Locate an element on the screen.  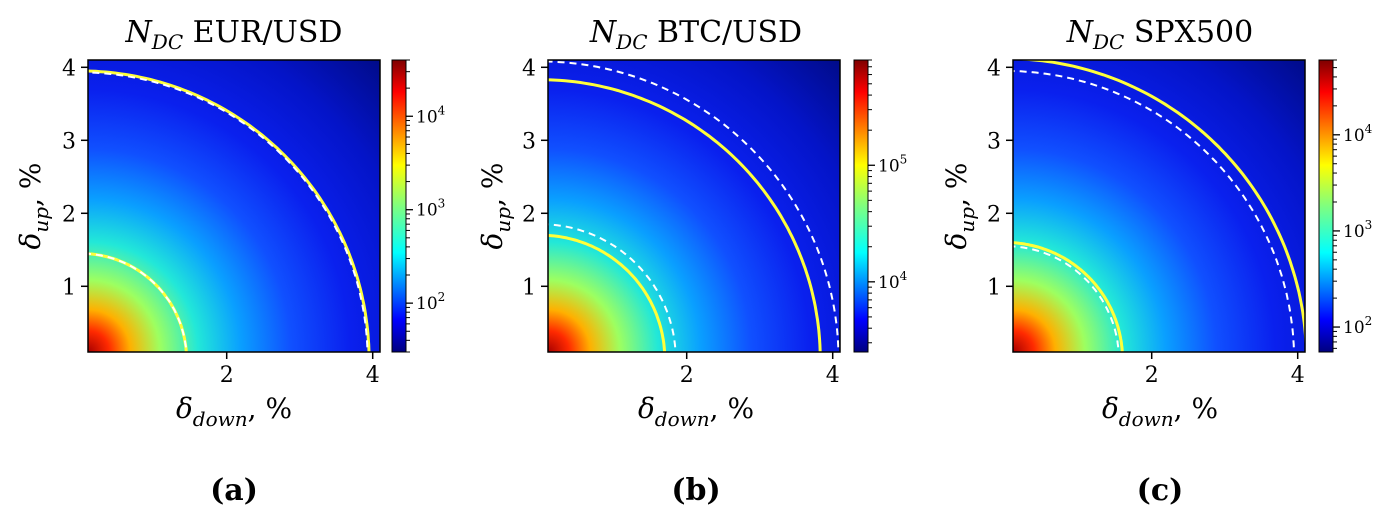
colorbar-tick-label: 10⁵ is located at coordinates (892, 164).